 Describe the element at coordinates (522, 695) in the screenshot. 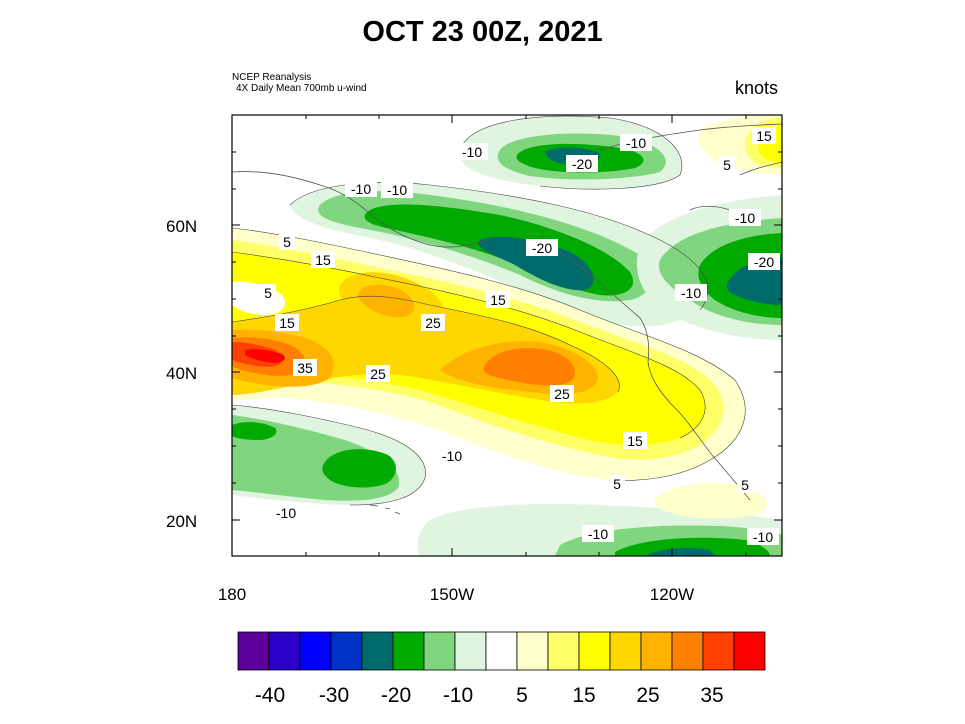

I see `colorbar-label: 5` at that location.